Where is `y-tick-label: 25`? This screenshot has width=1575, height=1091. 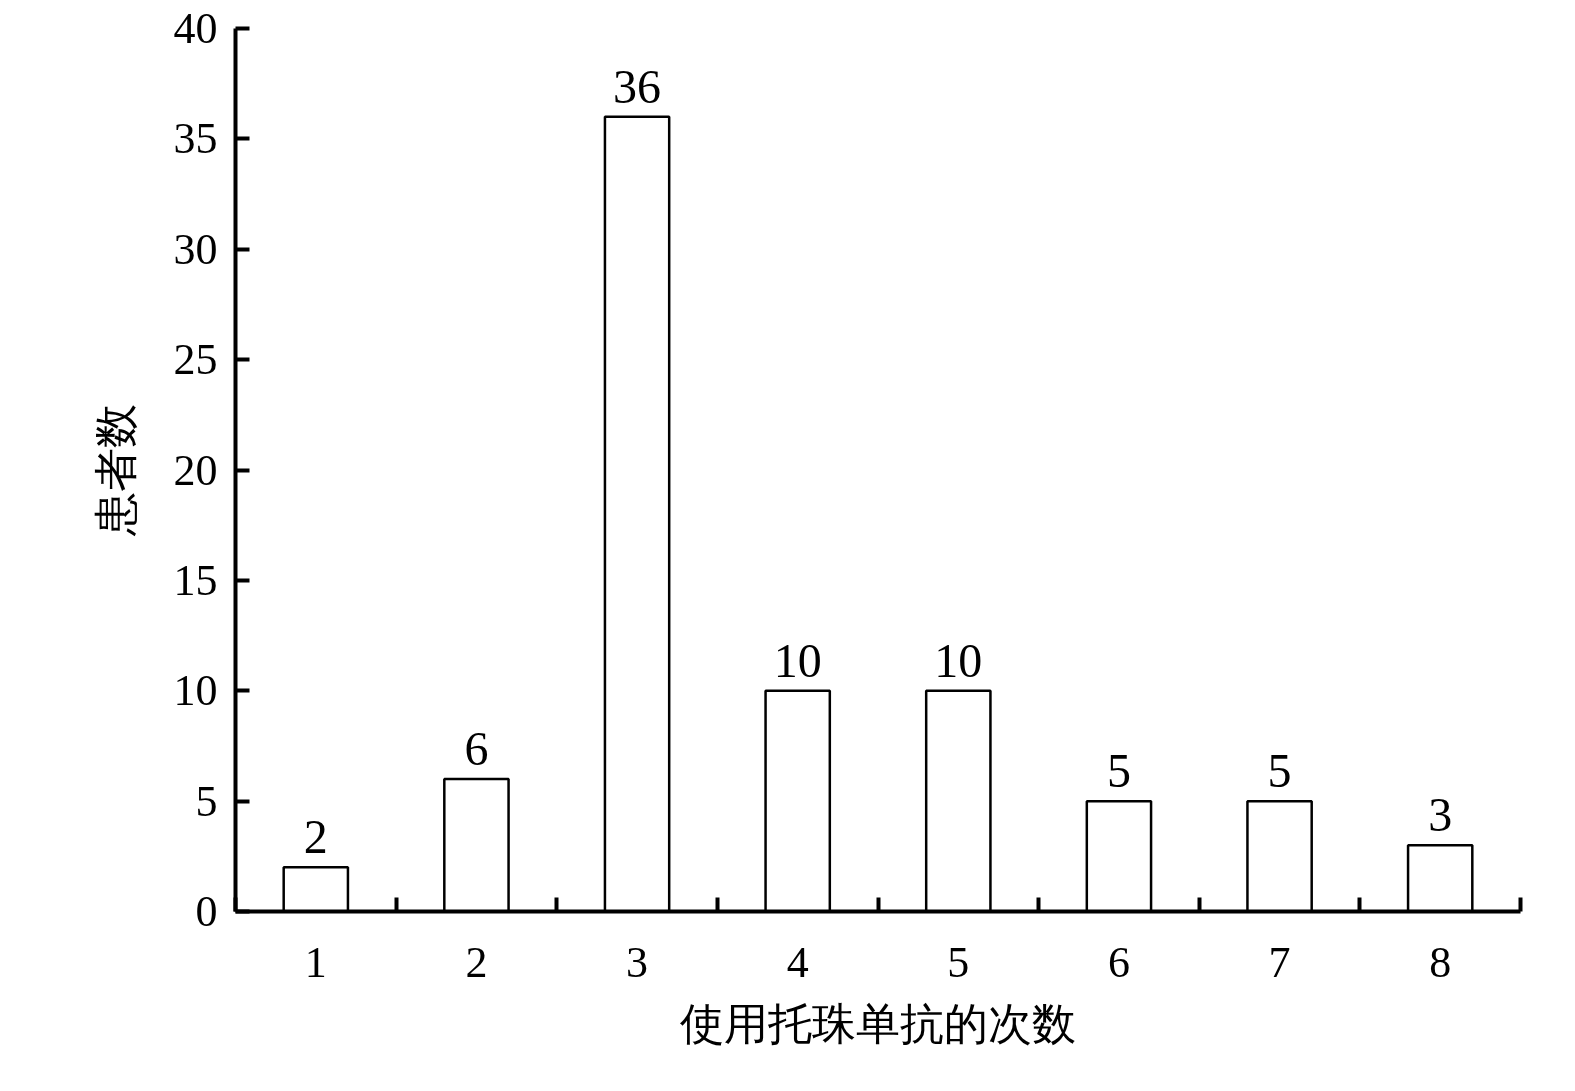 y-tick-label: 25 is located at coordinates (195, 360).